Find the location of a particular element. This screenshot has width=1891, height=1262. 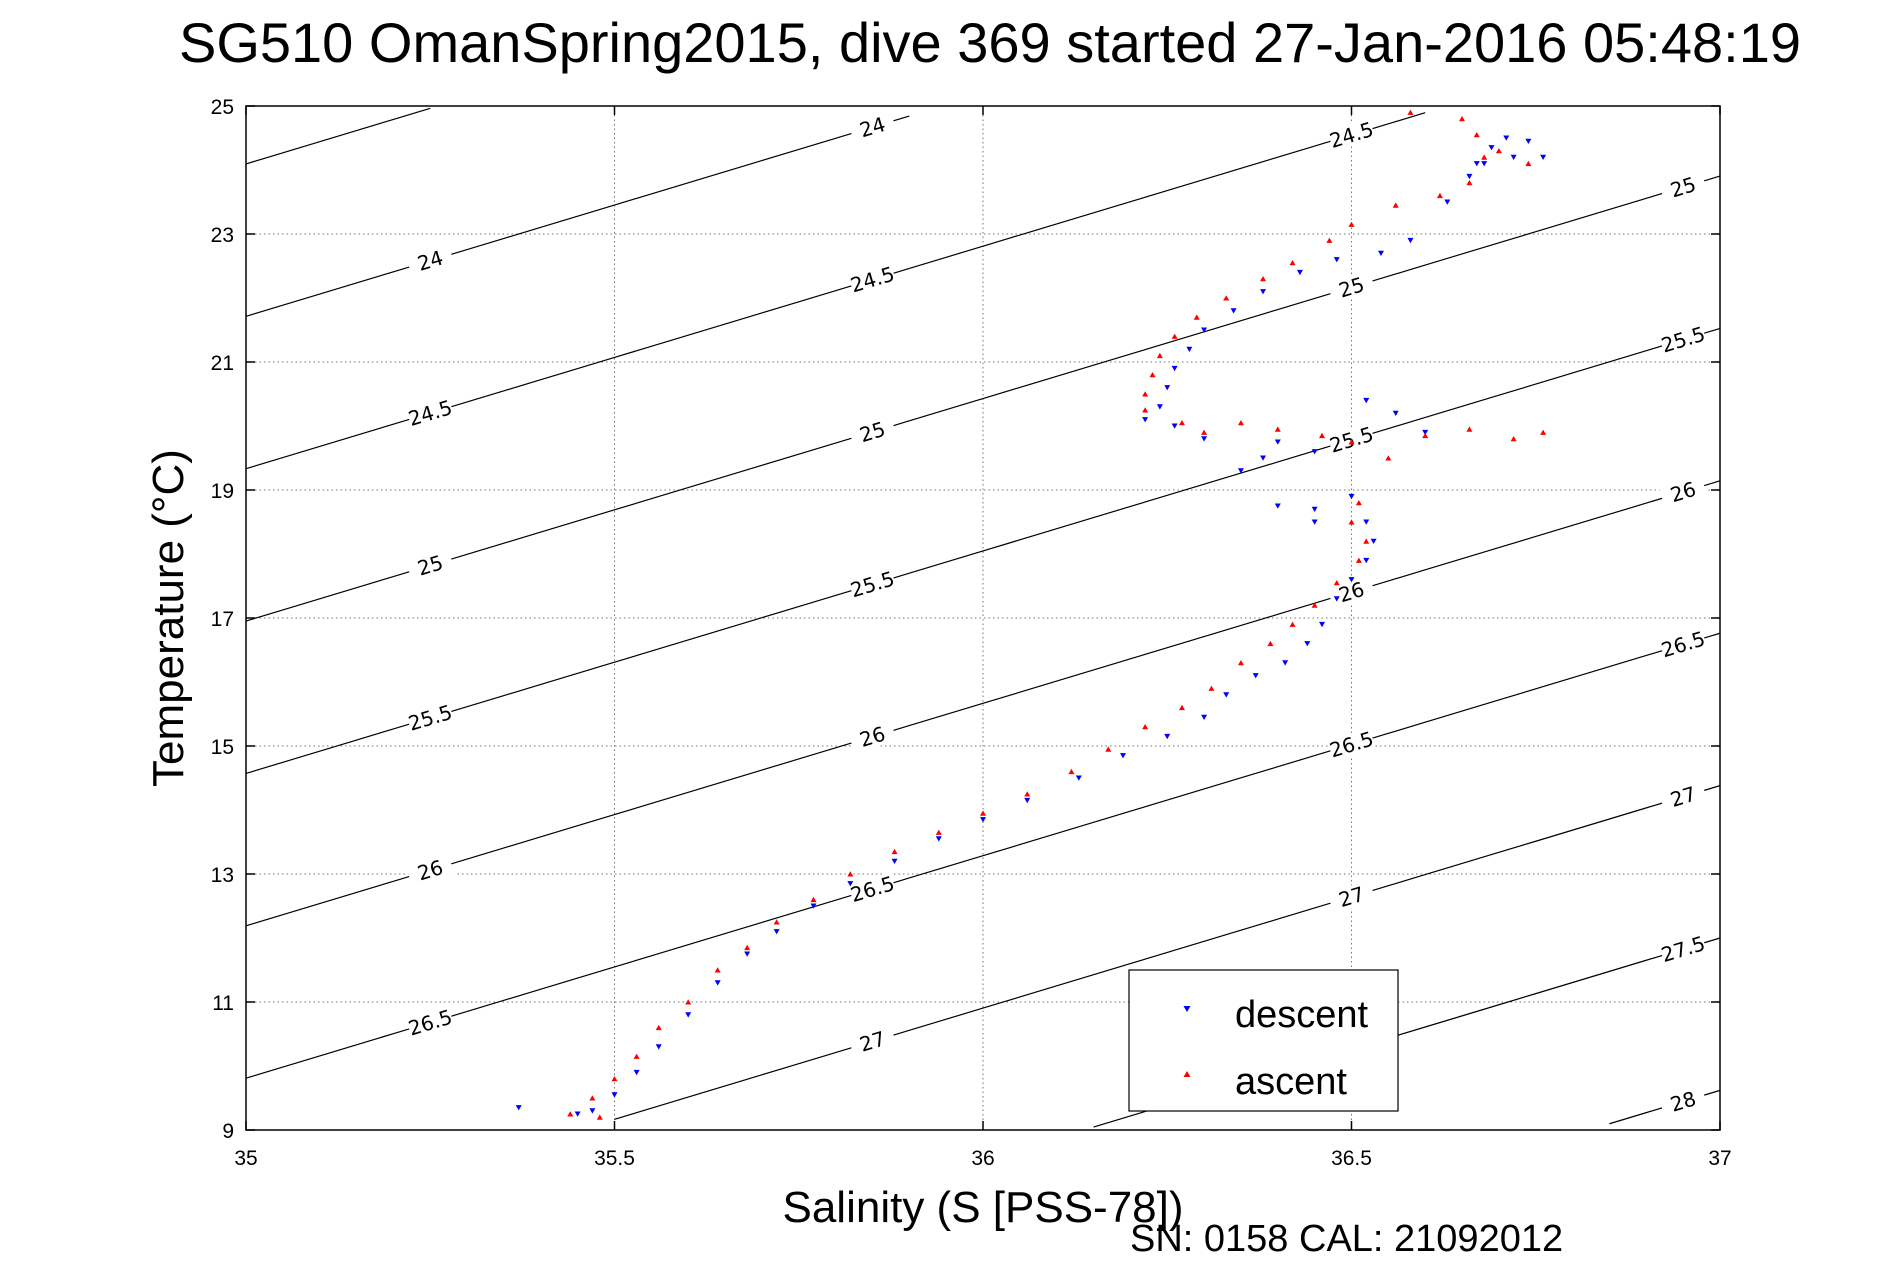

x-tick-label: 36 is located at coordinates (982, 1158).